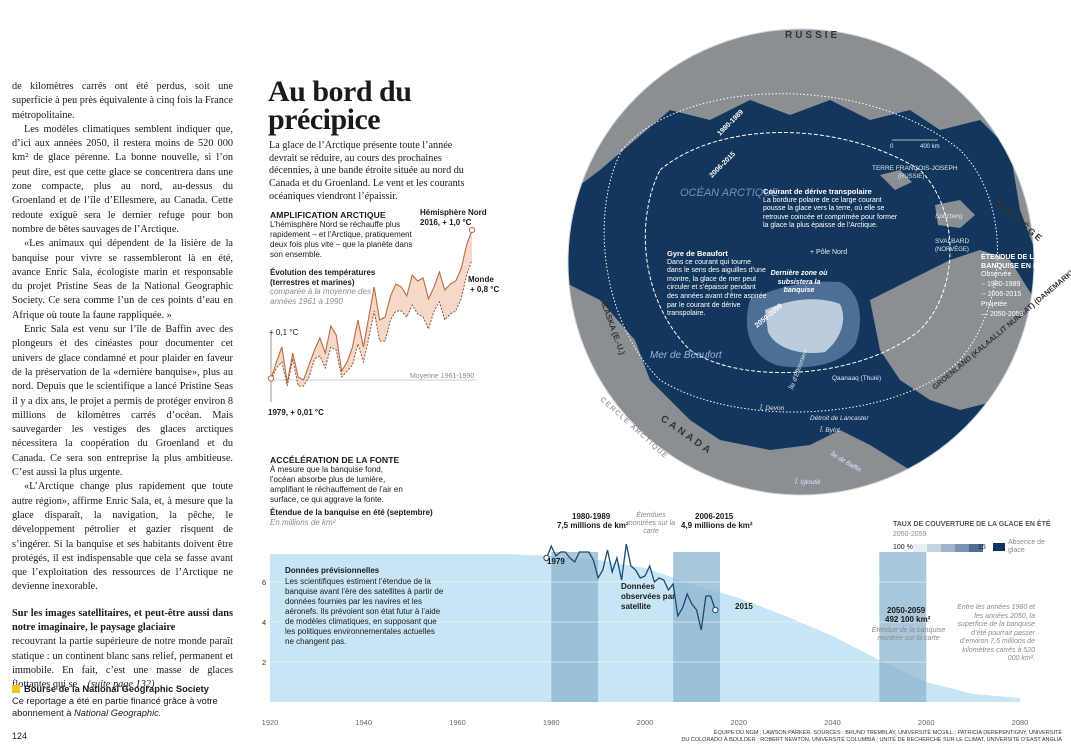 The width and height of the screenshot is (1071, 750). What do you see at coordinates (808, 481) in the screenshot?
I see `label-igloulik: Î. Igloulik` at bounding box center [808, 481].